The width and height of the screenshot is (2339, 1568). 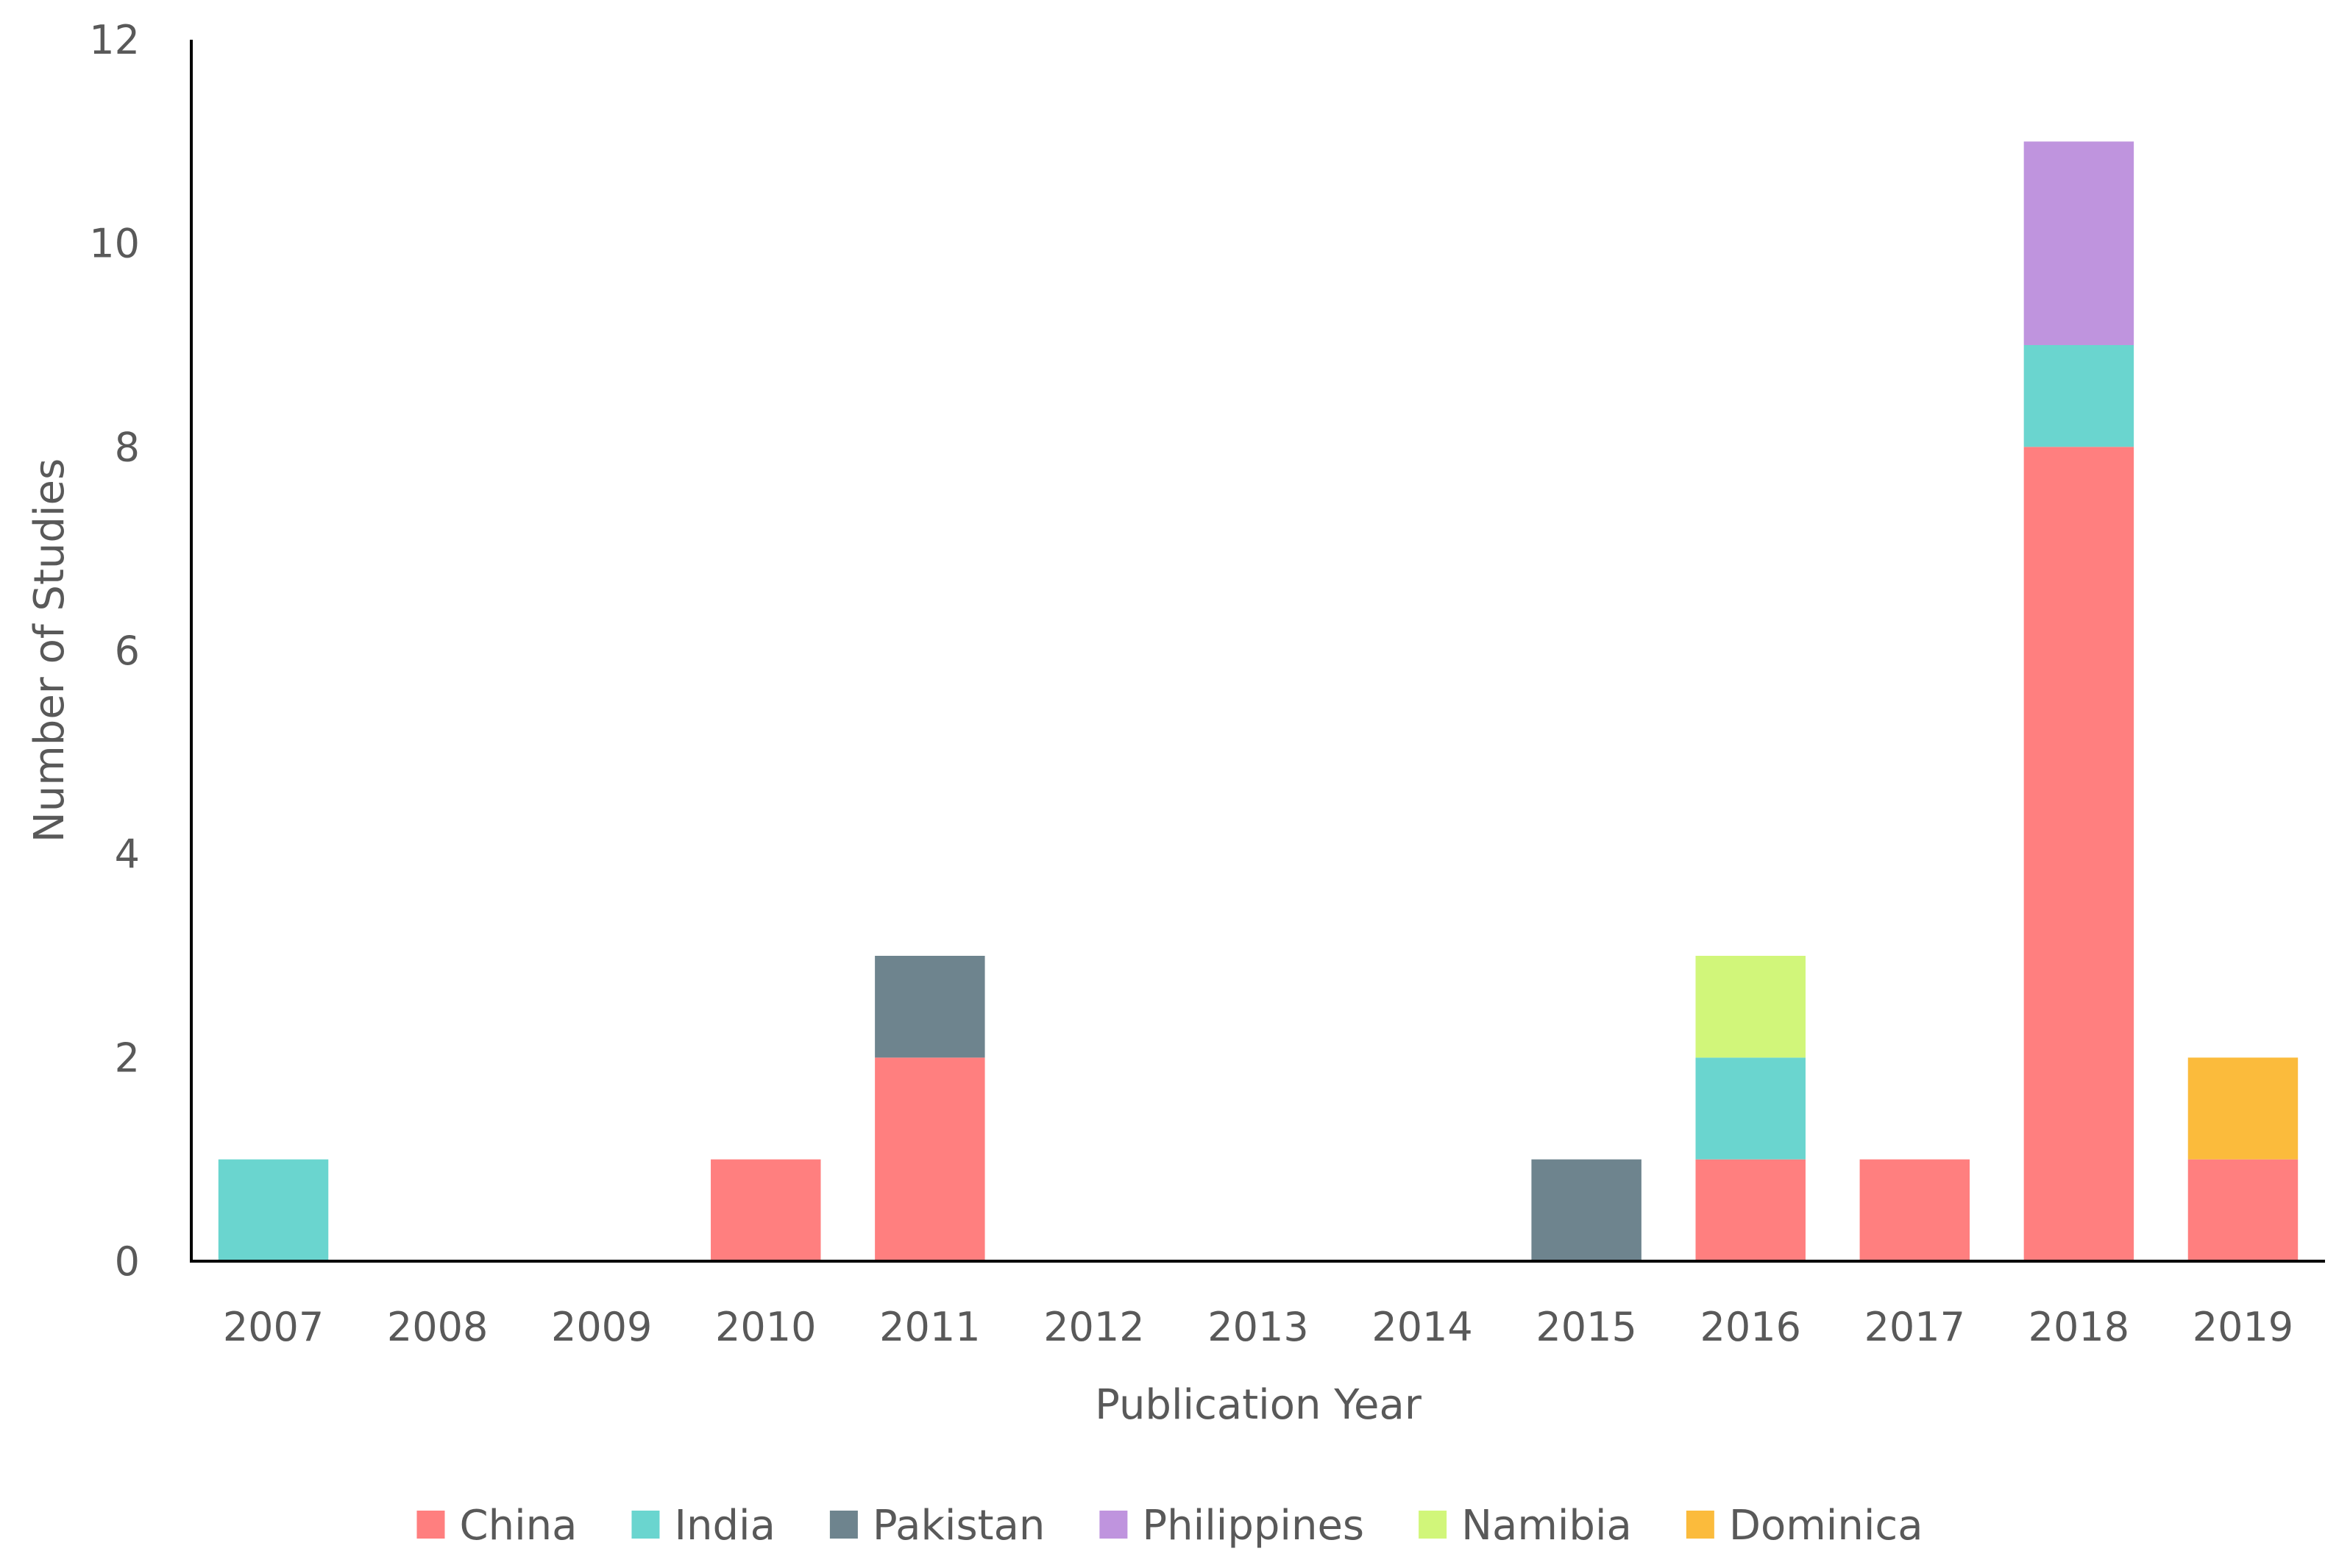 What do you see at coordinates (2079, 1327) in the screenshot?
I see `x-tick-label: 2018` at bounding box center [2079, 1327].